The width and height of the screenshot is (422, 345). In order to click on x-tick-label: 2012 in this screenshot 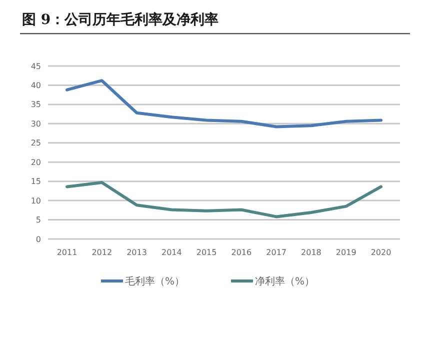, I will do `click(102, 252)`.